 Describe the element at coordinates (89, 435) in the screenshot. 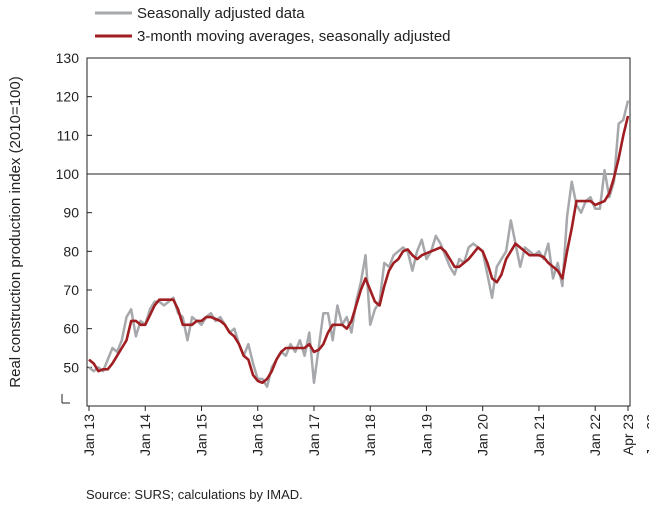

I see `x-tick-label: Jan 13` at that location.